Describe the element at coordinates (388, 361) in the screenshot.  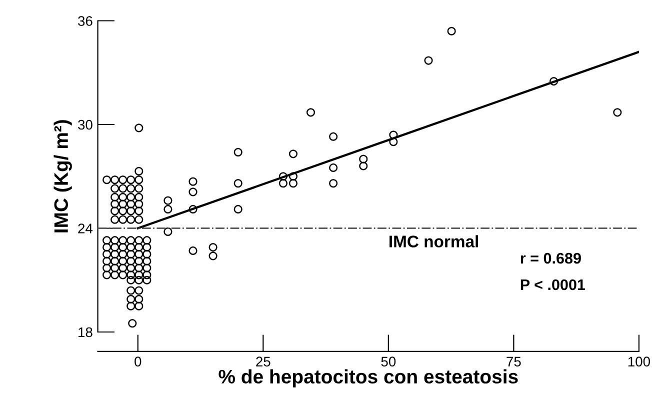
I see `x-tick-label: 50` at that location.